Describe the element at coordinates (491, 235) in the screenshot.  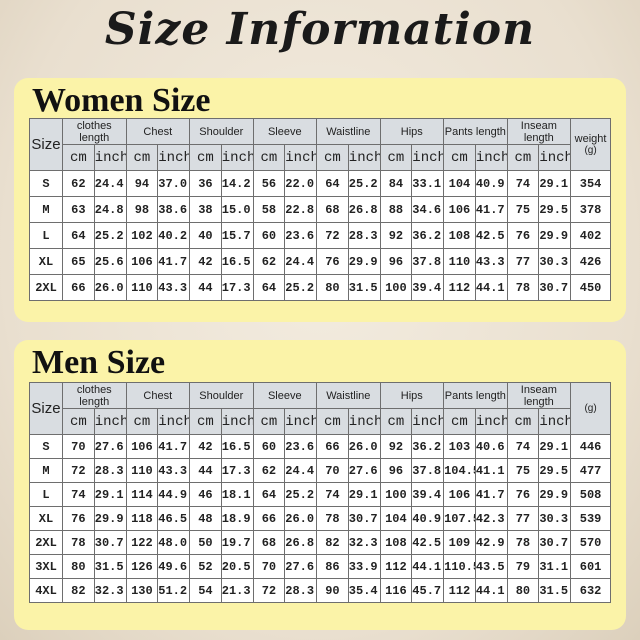
I see `inch-cell: 42.5` at that location.